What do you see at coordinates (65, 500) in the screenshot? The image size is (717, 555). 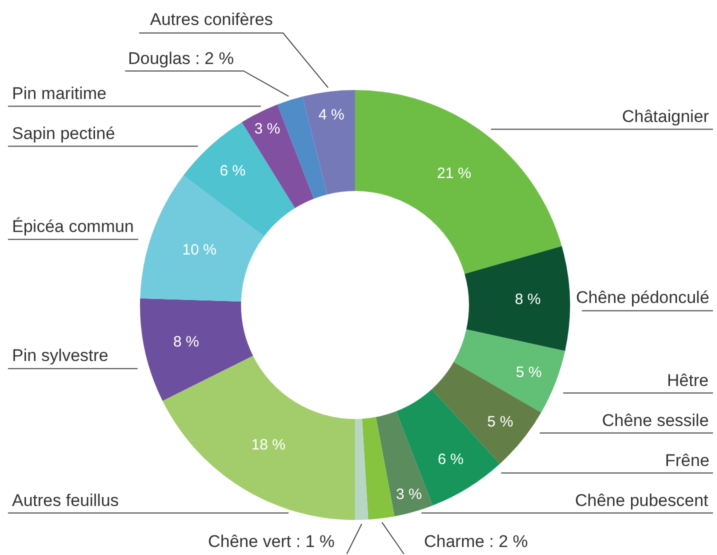 I see `slice-label: Autres feuillus` at bounding box center [65, 500].